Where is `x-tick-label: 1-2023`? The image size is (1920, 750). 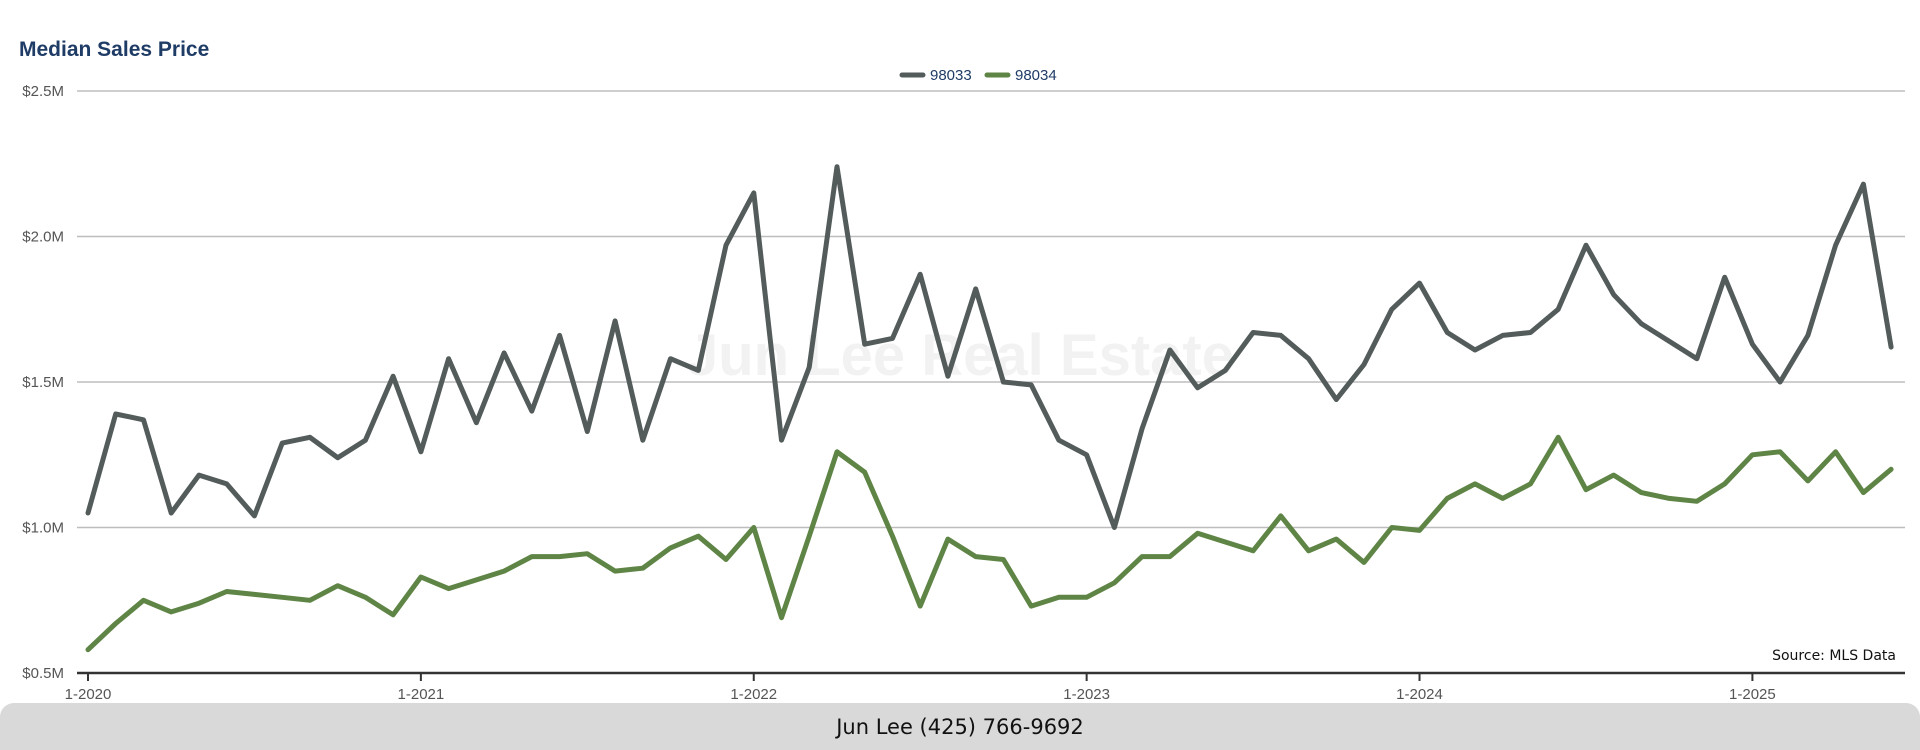
x-tick-label: 1-2023 is located at coordinates (1086, 694).